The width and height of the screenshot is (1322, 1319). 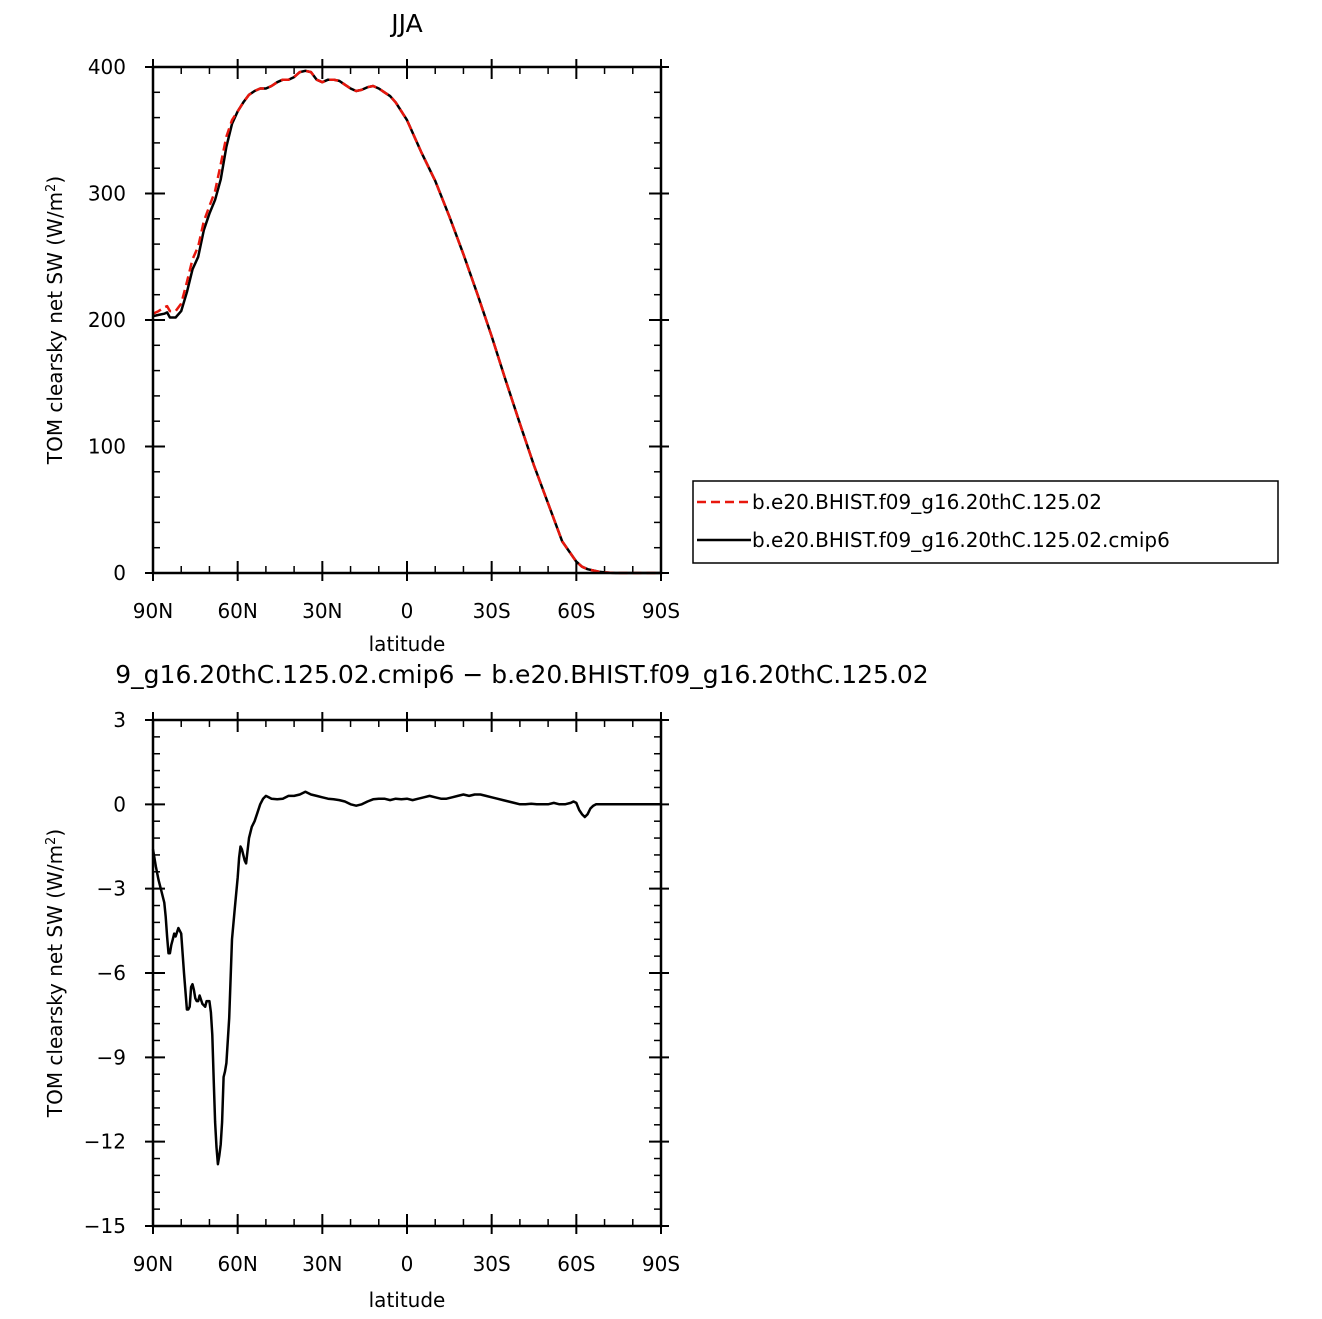 What do you see at coordinates (119, 573) in the screenshot?
I see `top-y-tick-label: 0` at bounding box center [119, 573].